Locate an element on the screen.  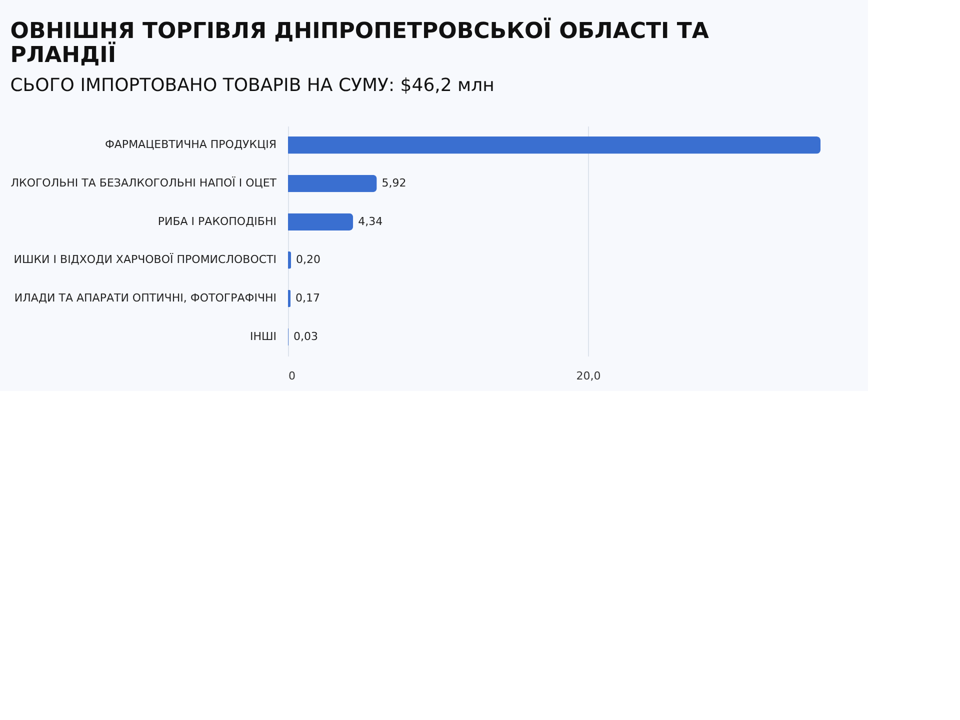
y-tick-label: ЛКОГОЛЬНІ ТА БЕЗАЛКОГОЛЬНІ НАПОЇ І ОЦЕТ is located at coordinates (143, 183).